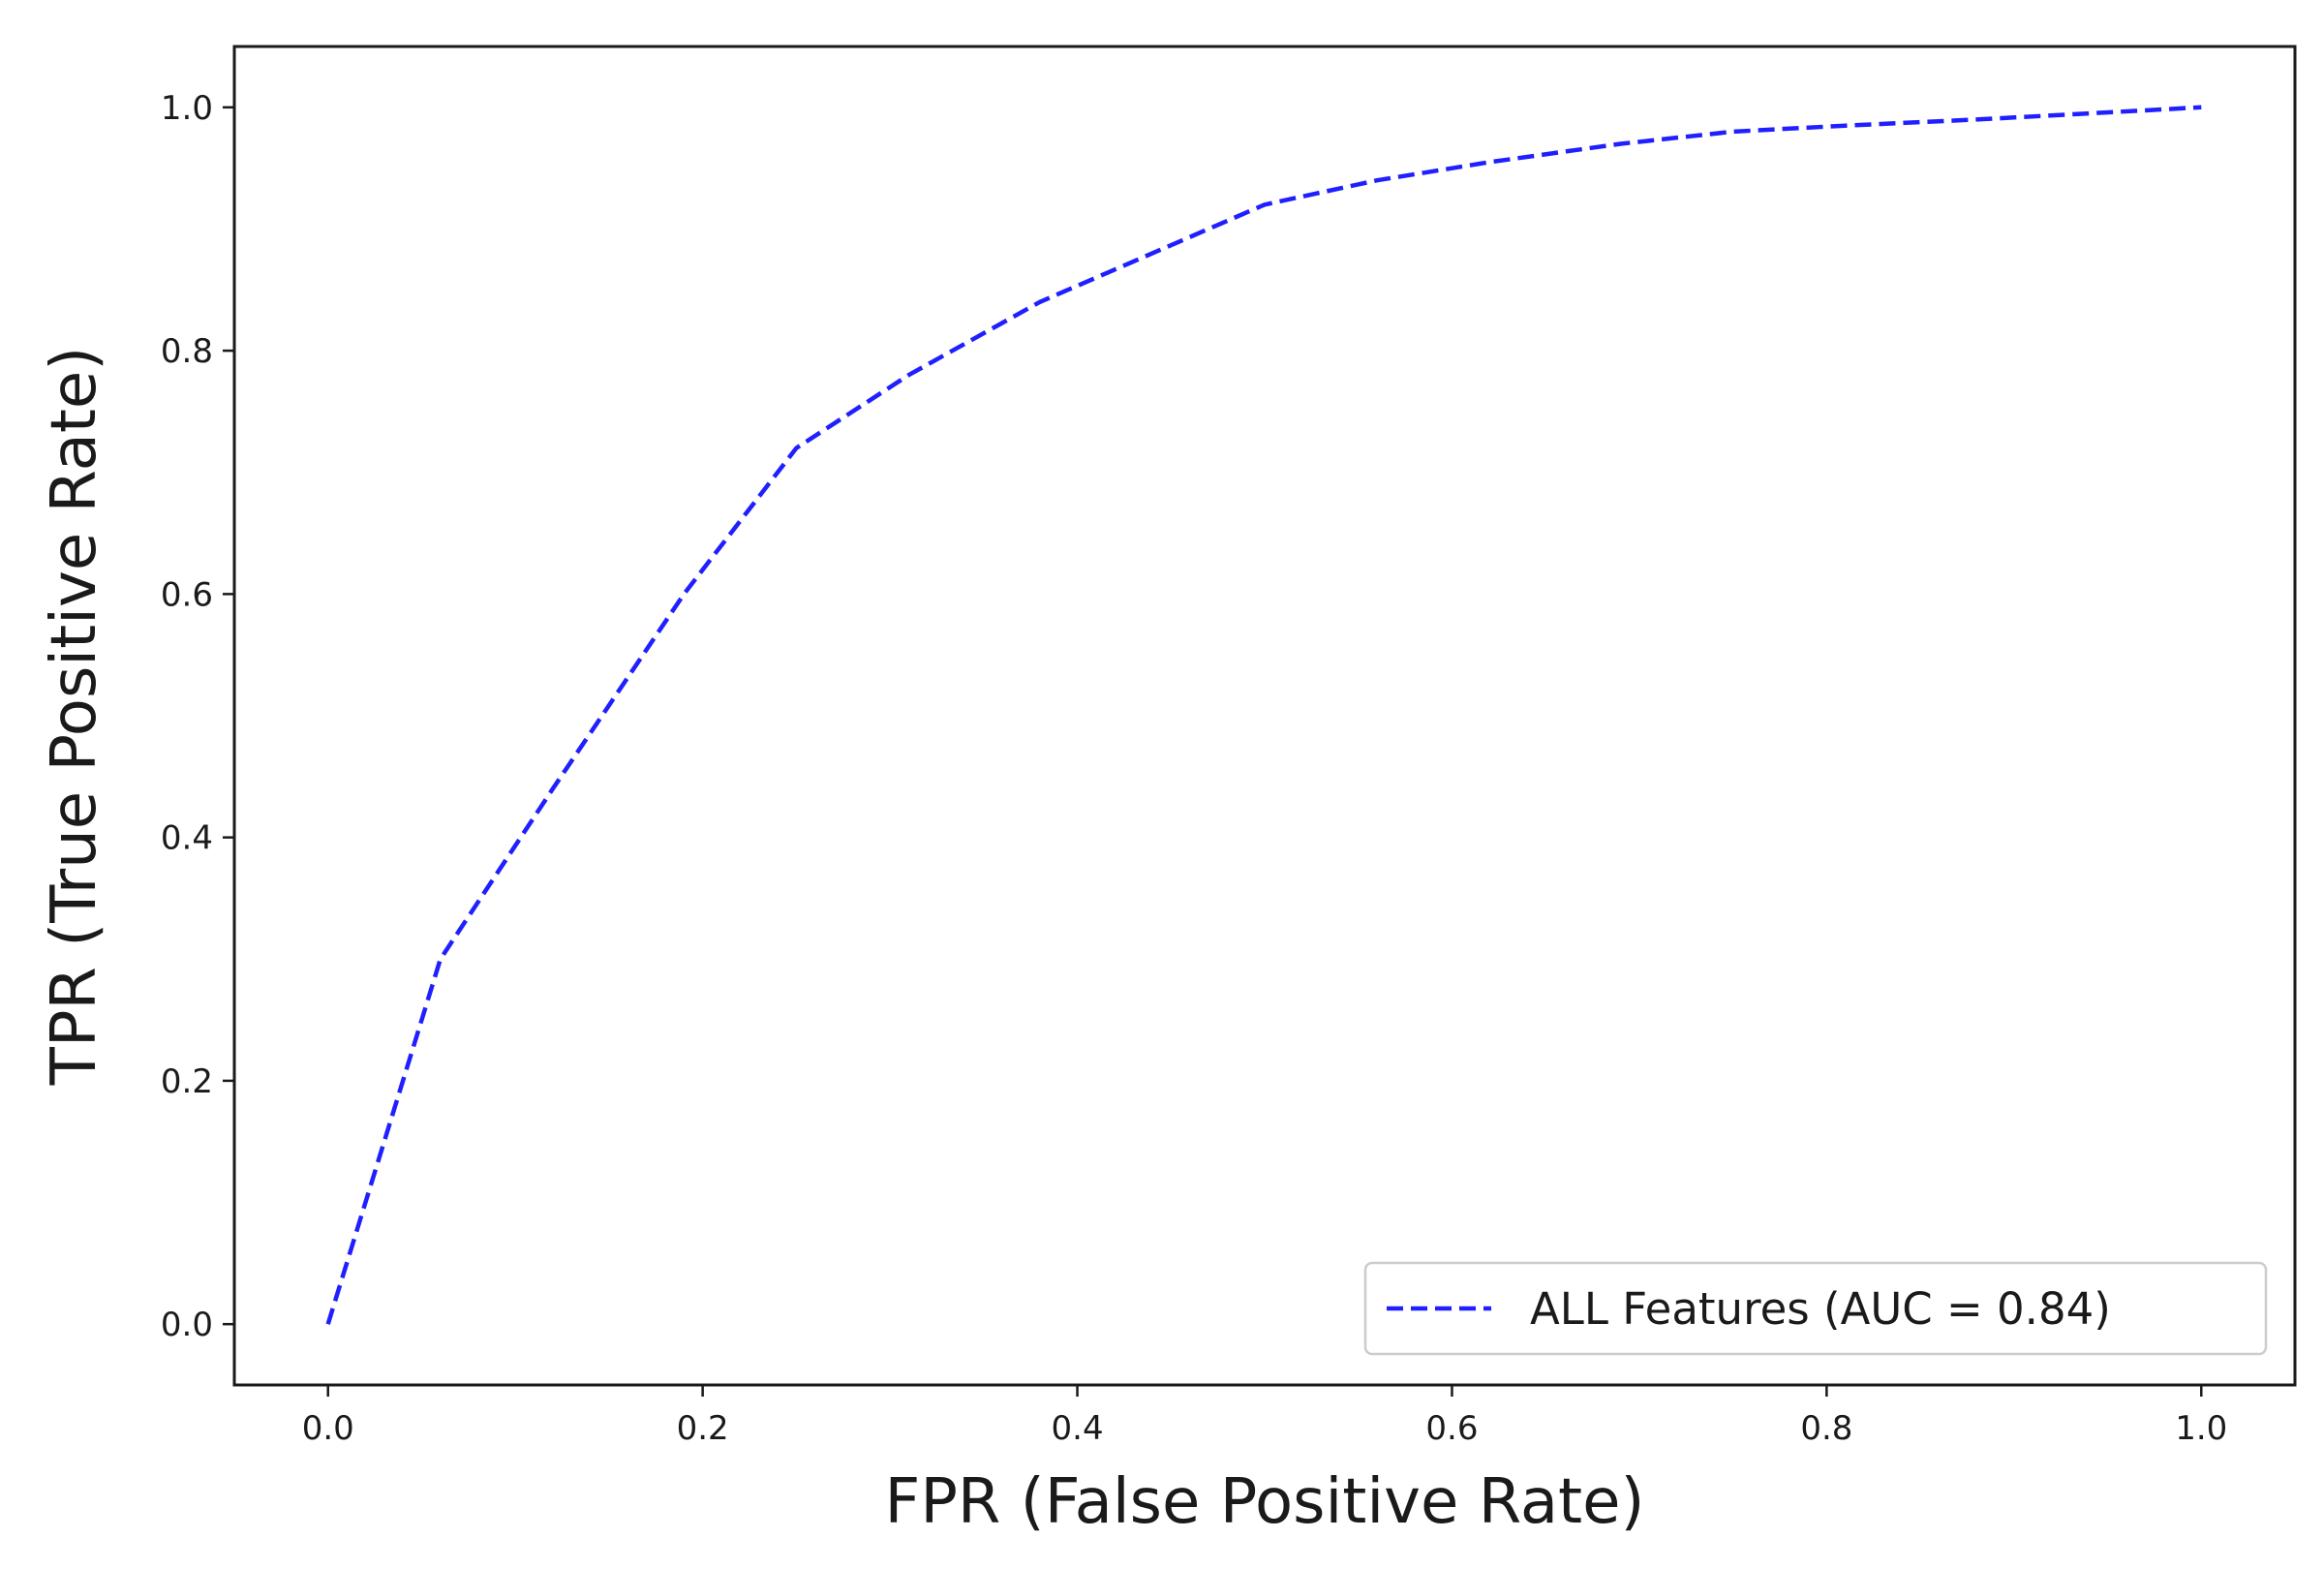 This screenshot has height=1569, width=2324. What do you see at coordinates (1826, 1428) in the screenshot?
I see `x-tick-label: 0.8` at bounding box center [1826, 1428].